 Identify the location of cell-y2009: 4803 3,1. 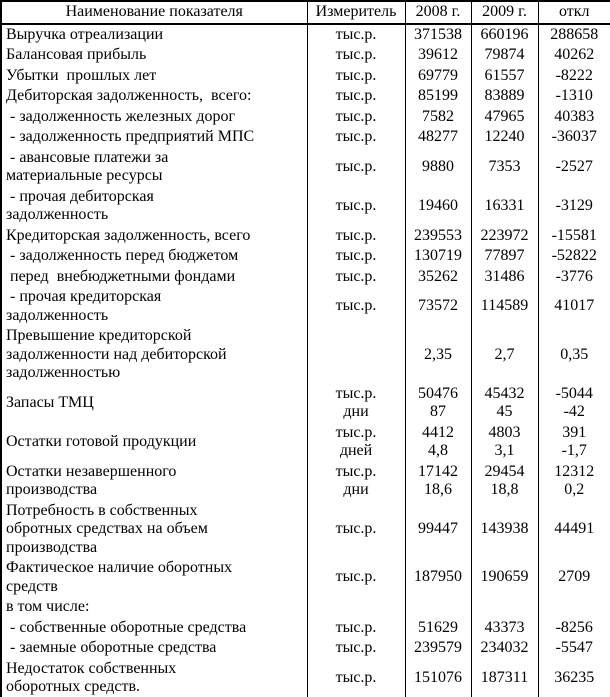
(504, 442).